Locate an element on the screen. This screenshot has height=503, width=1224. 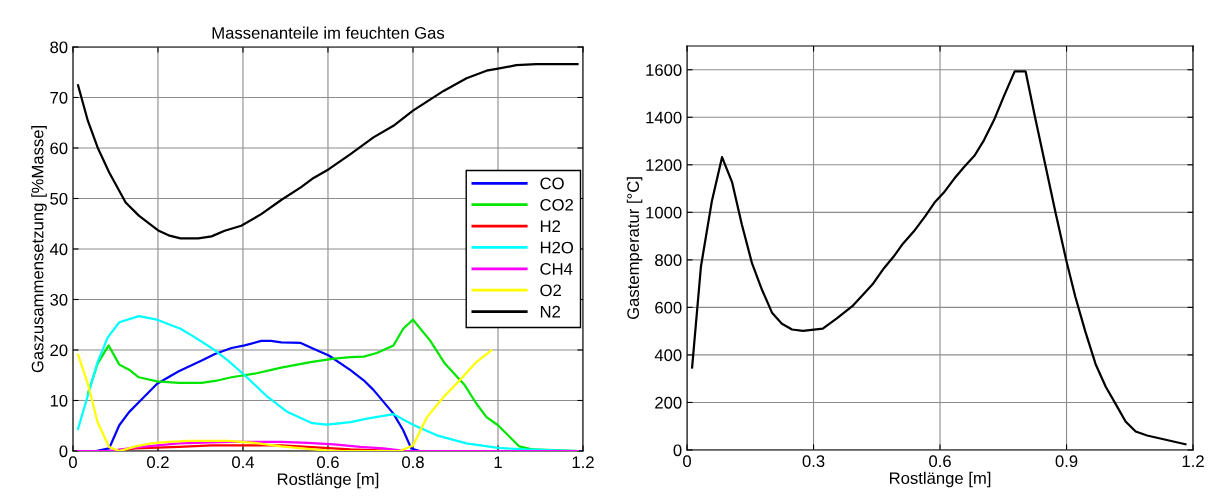
legend-label: CH4 is located at coordinates (556, 269).